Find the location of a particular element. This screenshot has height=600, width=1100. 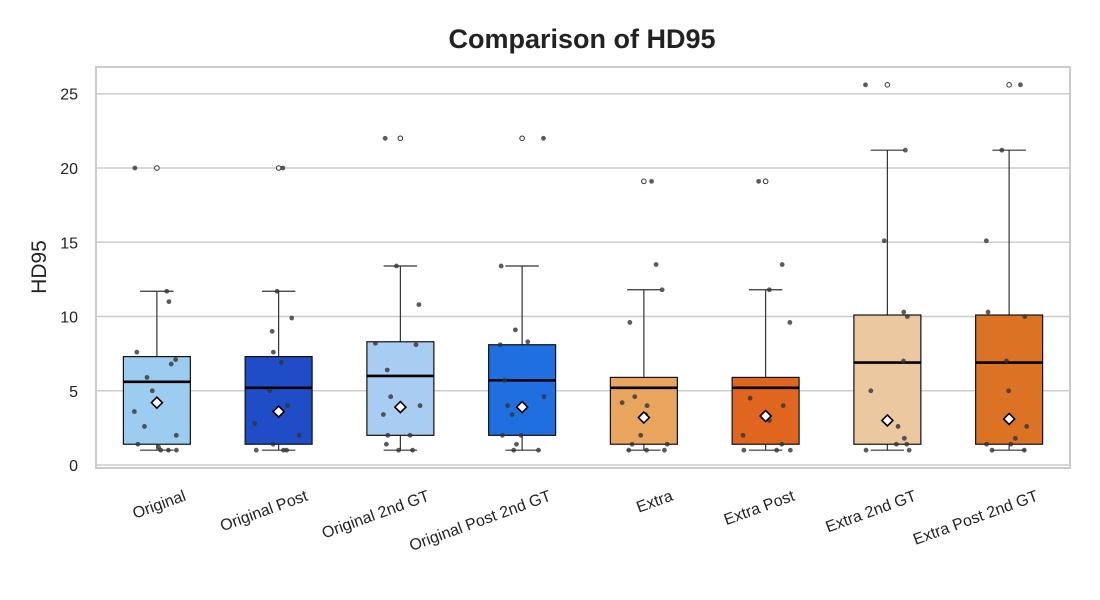

y-ticks: 0 5 10 15 20 25 is located at coordinates (69, 281).